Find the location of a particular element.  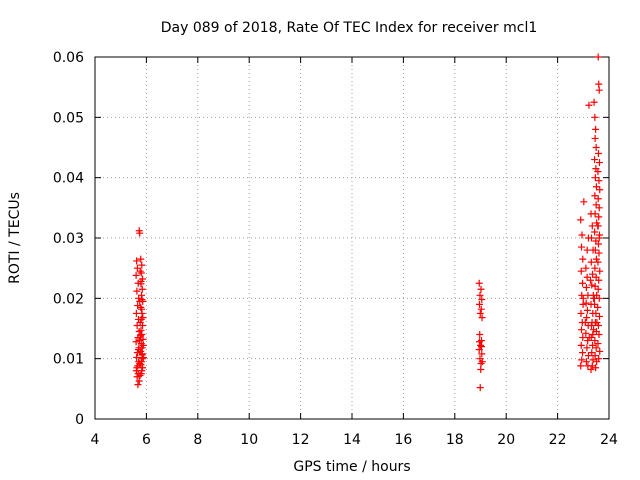

x-tick-label: 20 is located at coordinates (506, 440).